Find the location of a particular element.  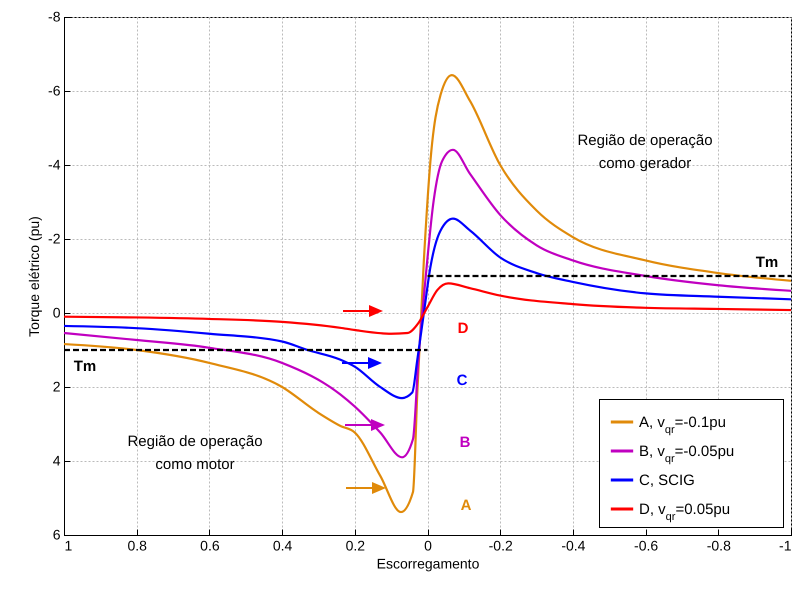

y-tick-label: -8 is located at coordinates (54, 16).